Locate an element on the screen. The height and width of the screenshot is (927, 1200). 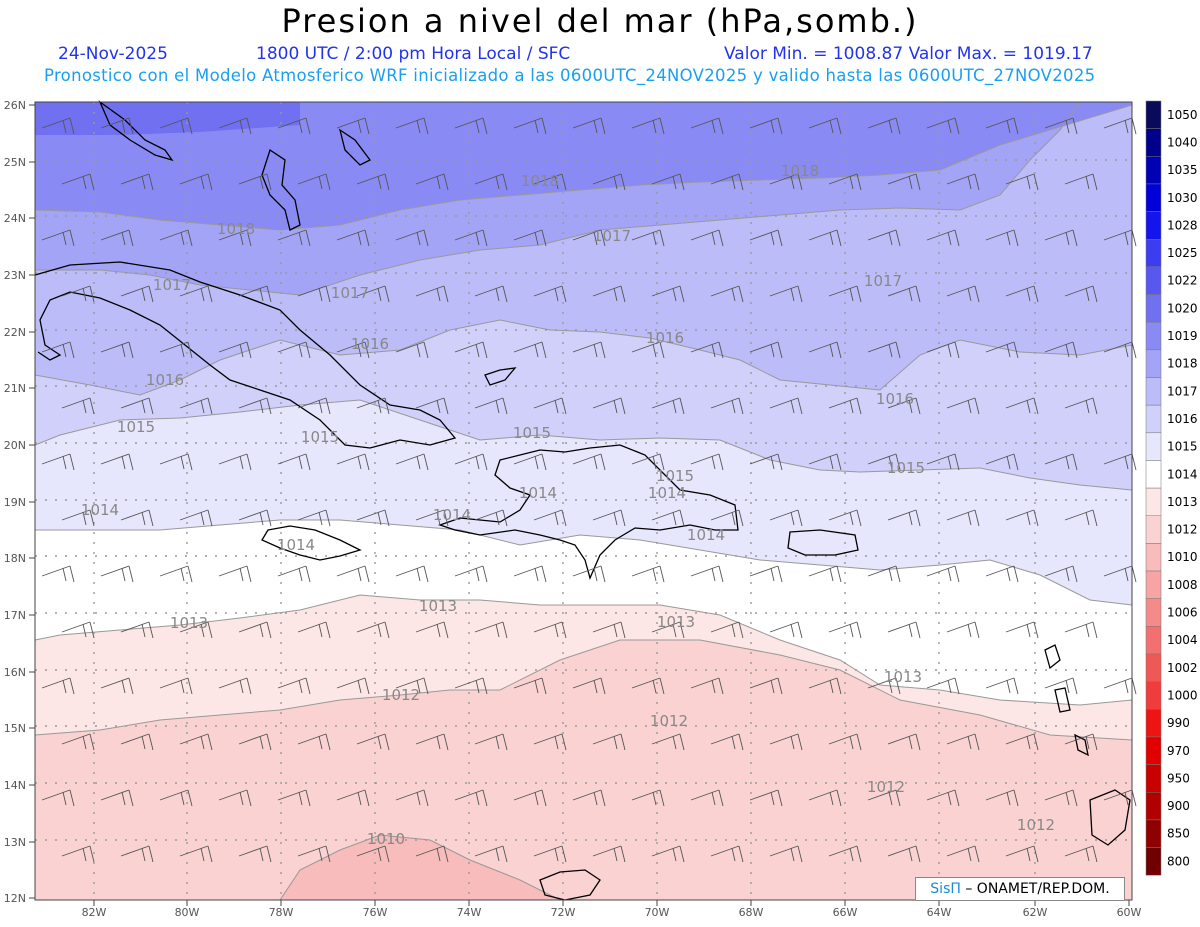
colorbar-label: 1006 is located at coordinates (1182, 613).